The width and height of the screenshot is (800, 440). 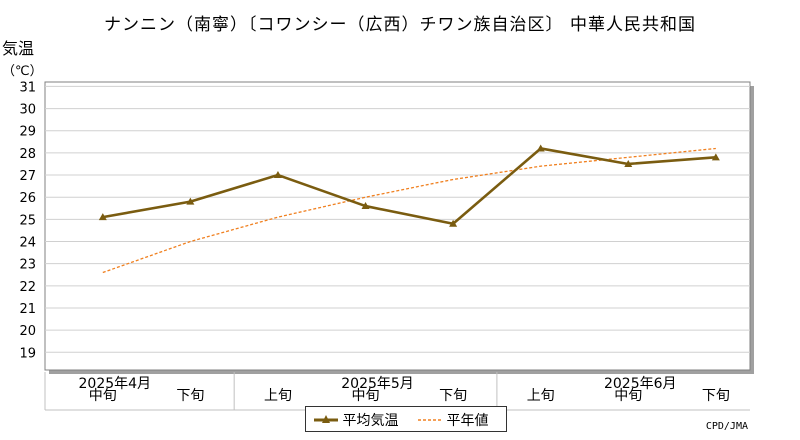 What do you see at coordinates (27, 154) in the screenshot?
I see `y-tick-label: 28` at bounding box center [27, 154].